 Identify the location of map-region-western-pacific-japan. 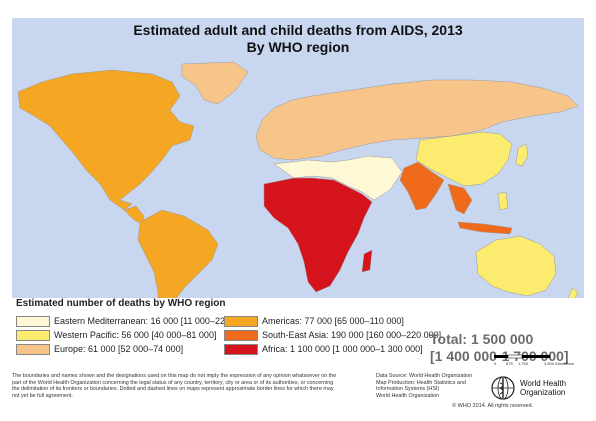
(522, 155).